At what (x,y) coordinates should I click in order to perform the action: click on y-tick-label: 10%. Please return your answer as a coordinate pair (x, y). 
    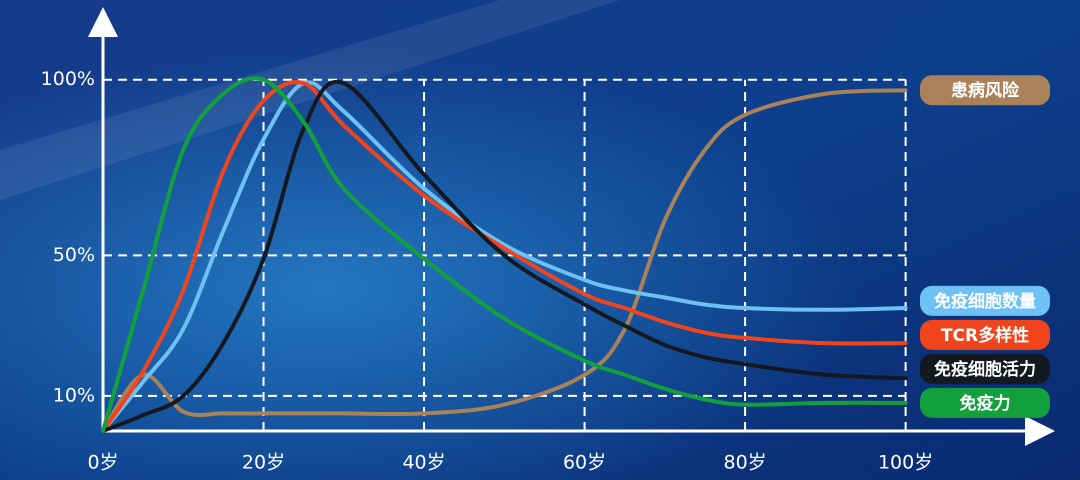
    Looking at the image, I should click on (74, 395).